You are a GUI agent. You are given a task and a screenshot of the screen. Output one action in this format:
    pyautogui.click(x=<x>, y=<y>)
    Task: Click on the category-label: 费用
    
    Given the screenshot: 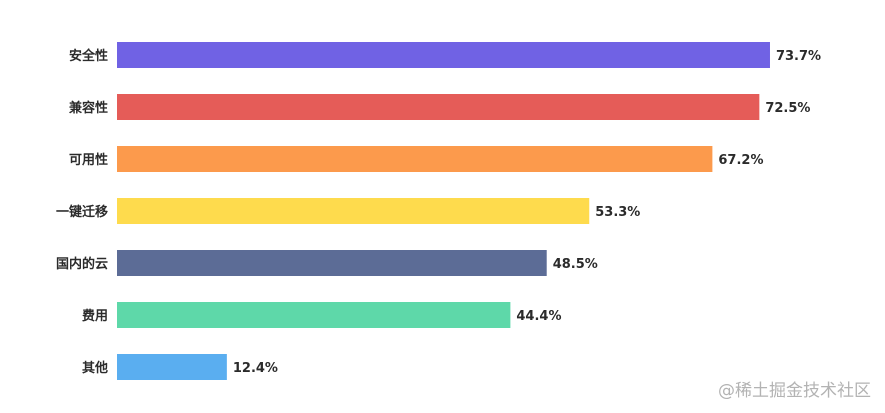 What is the action you would take?
    pyautogui.click(x=95, y=316)
    